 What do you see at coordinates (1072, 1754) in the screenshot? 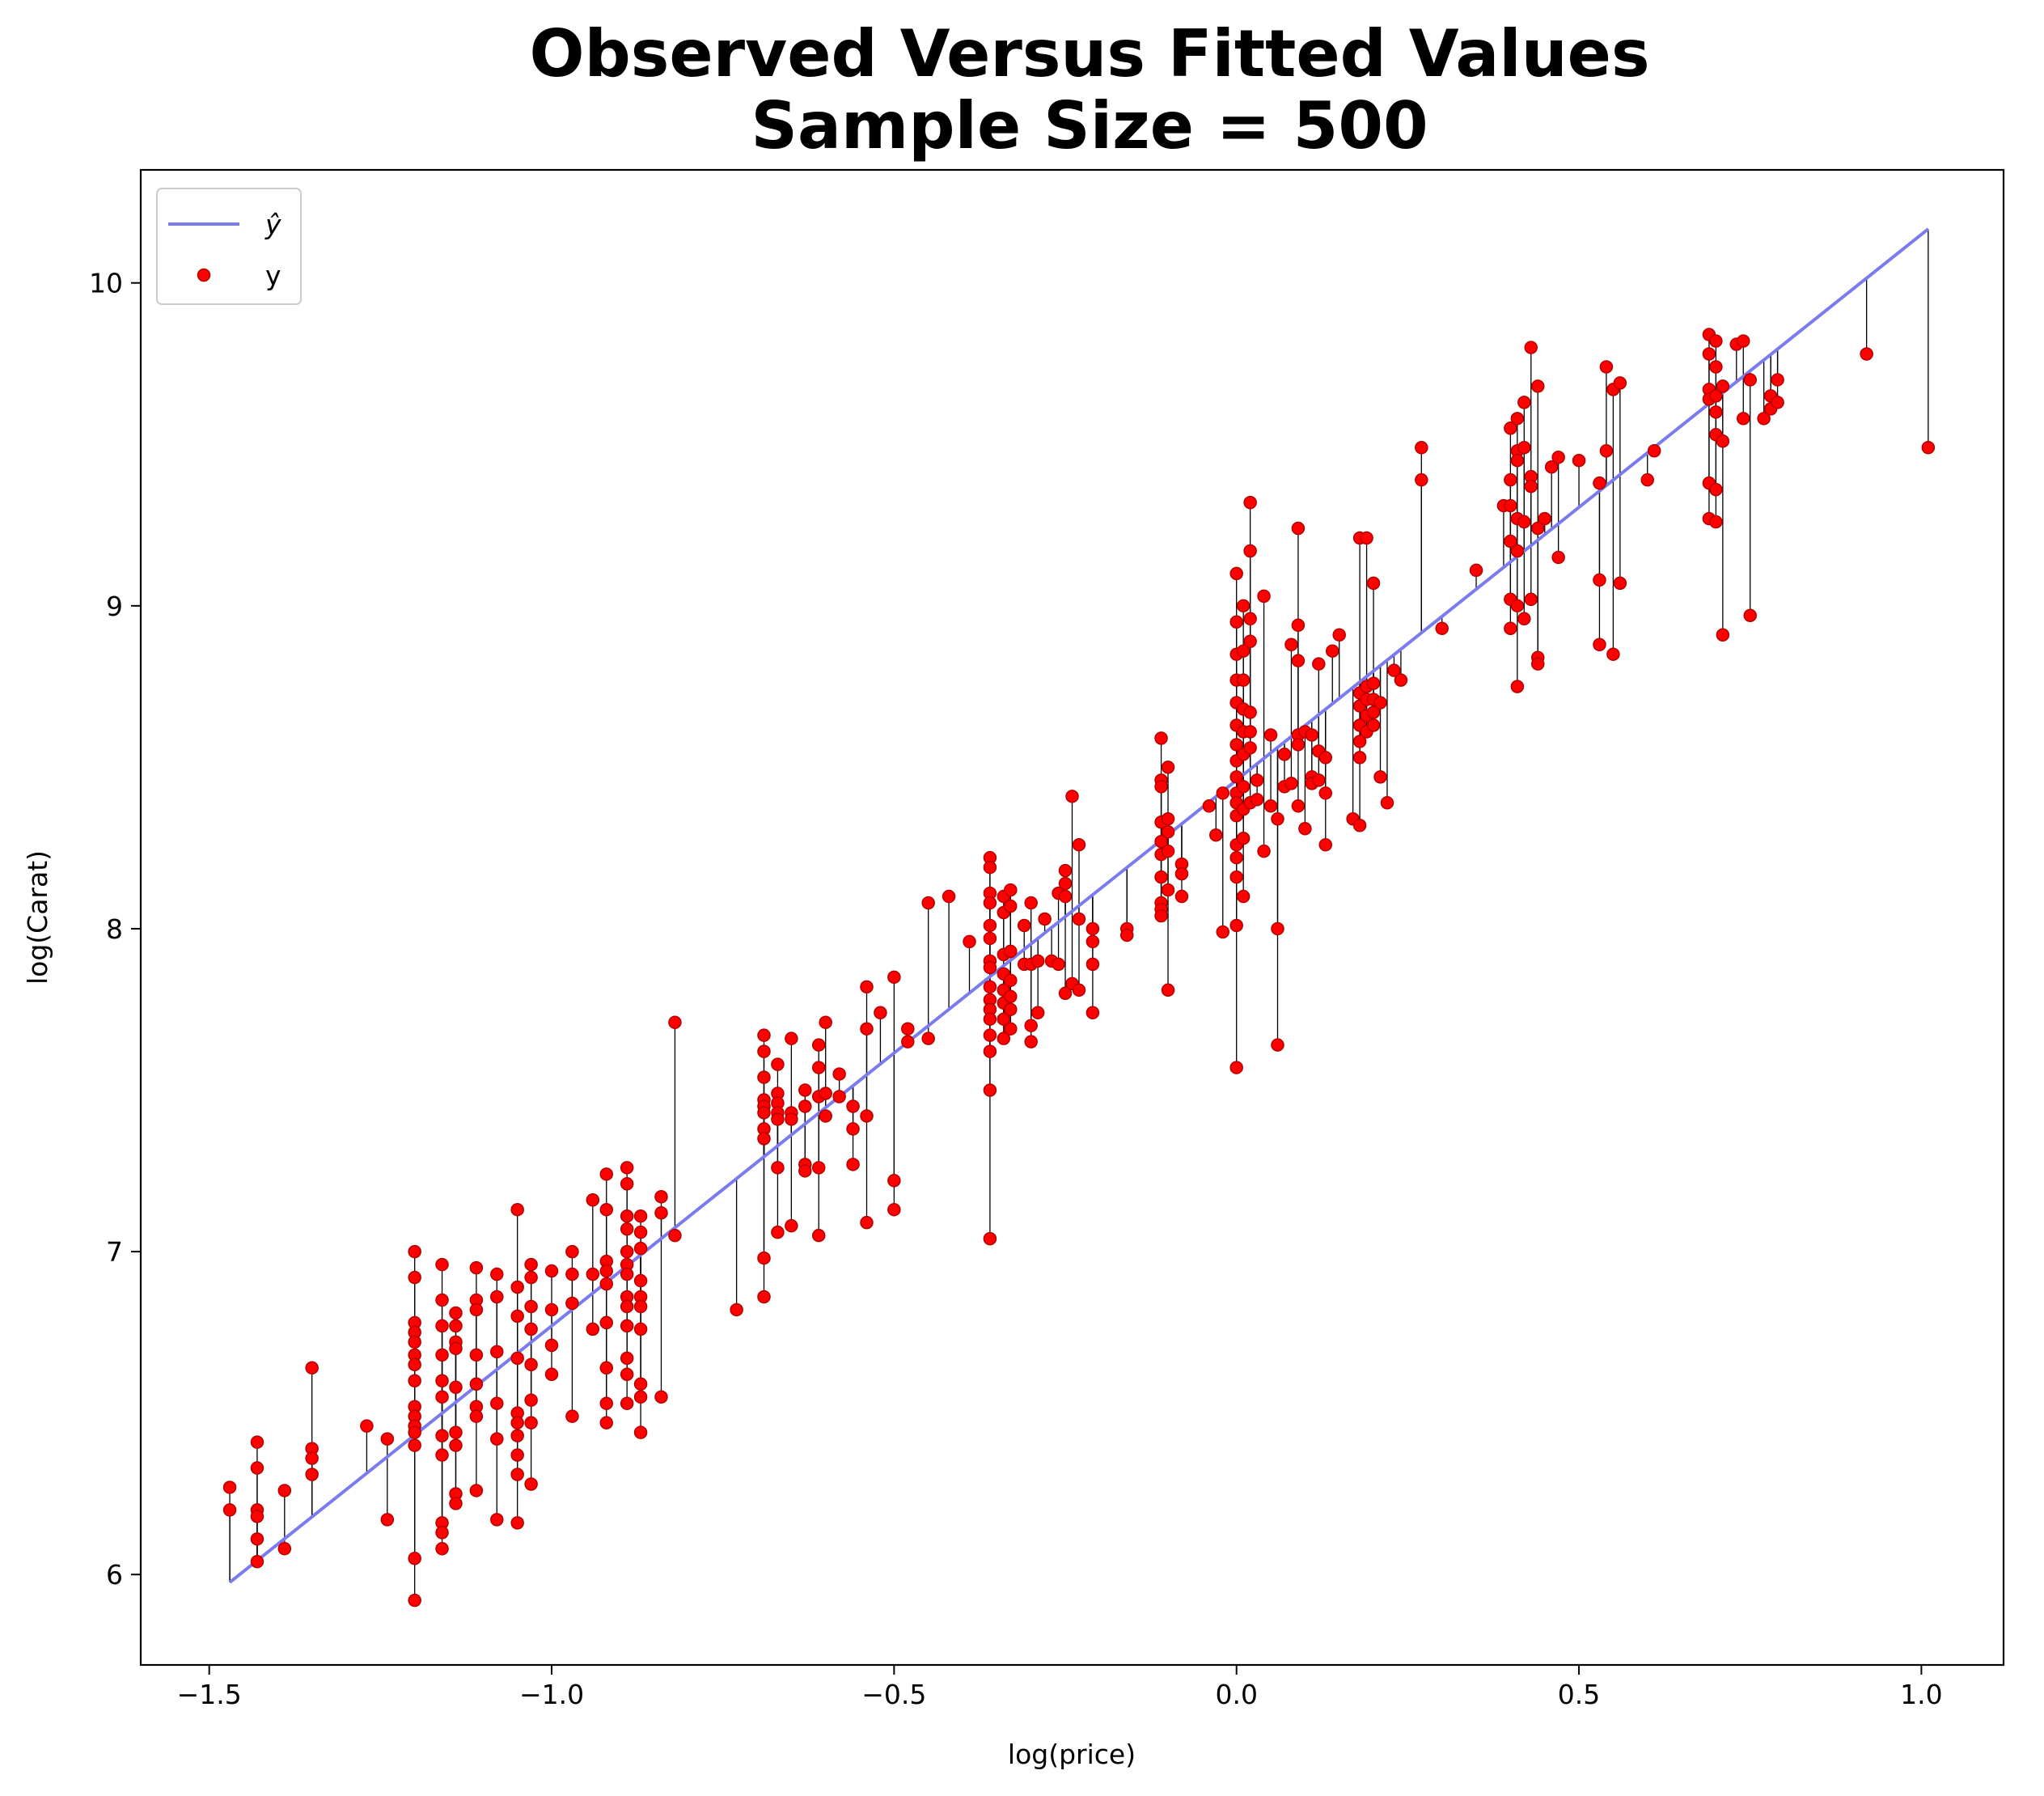
I see `x-axis-label: log(price)` at bounding box center [1072, 1754].